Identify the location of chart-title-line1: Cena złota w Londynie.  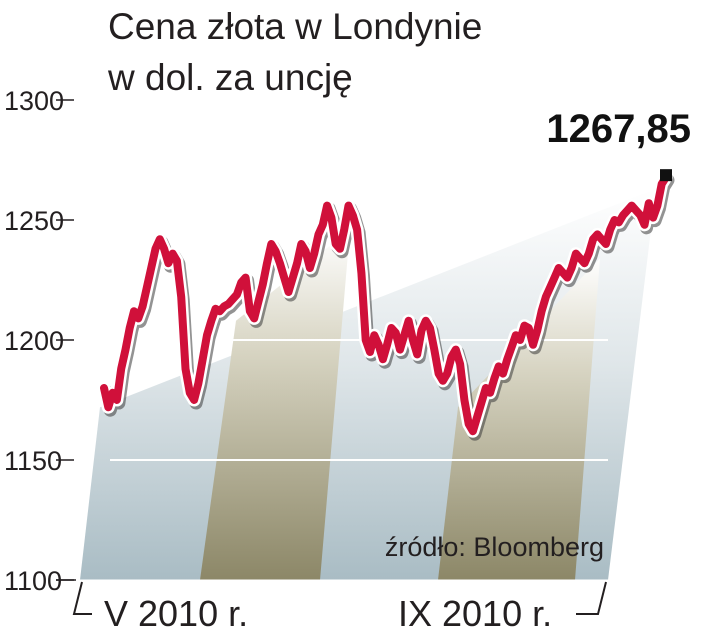
(295, 26).